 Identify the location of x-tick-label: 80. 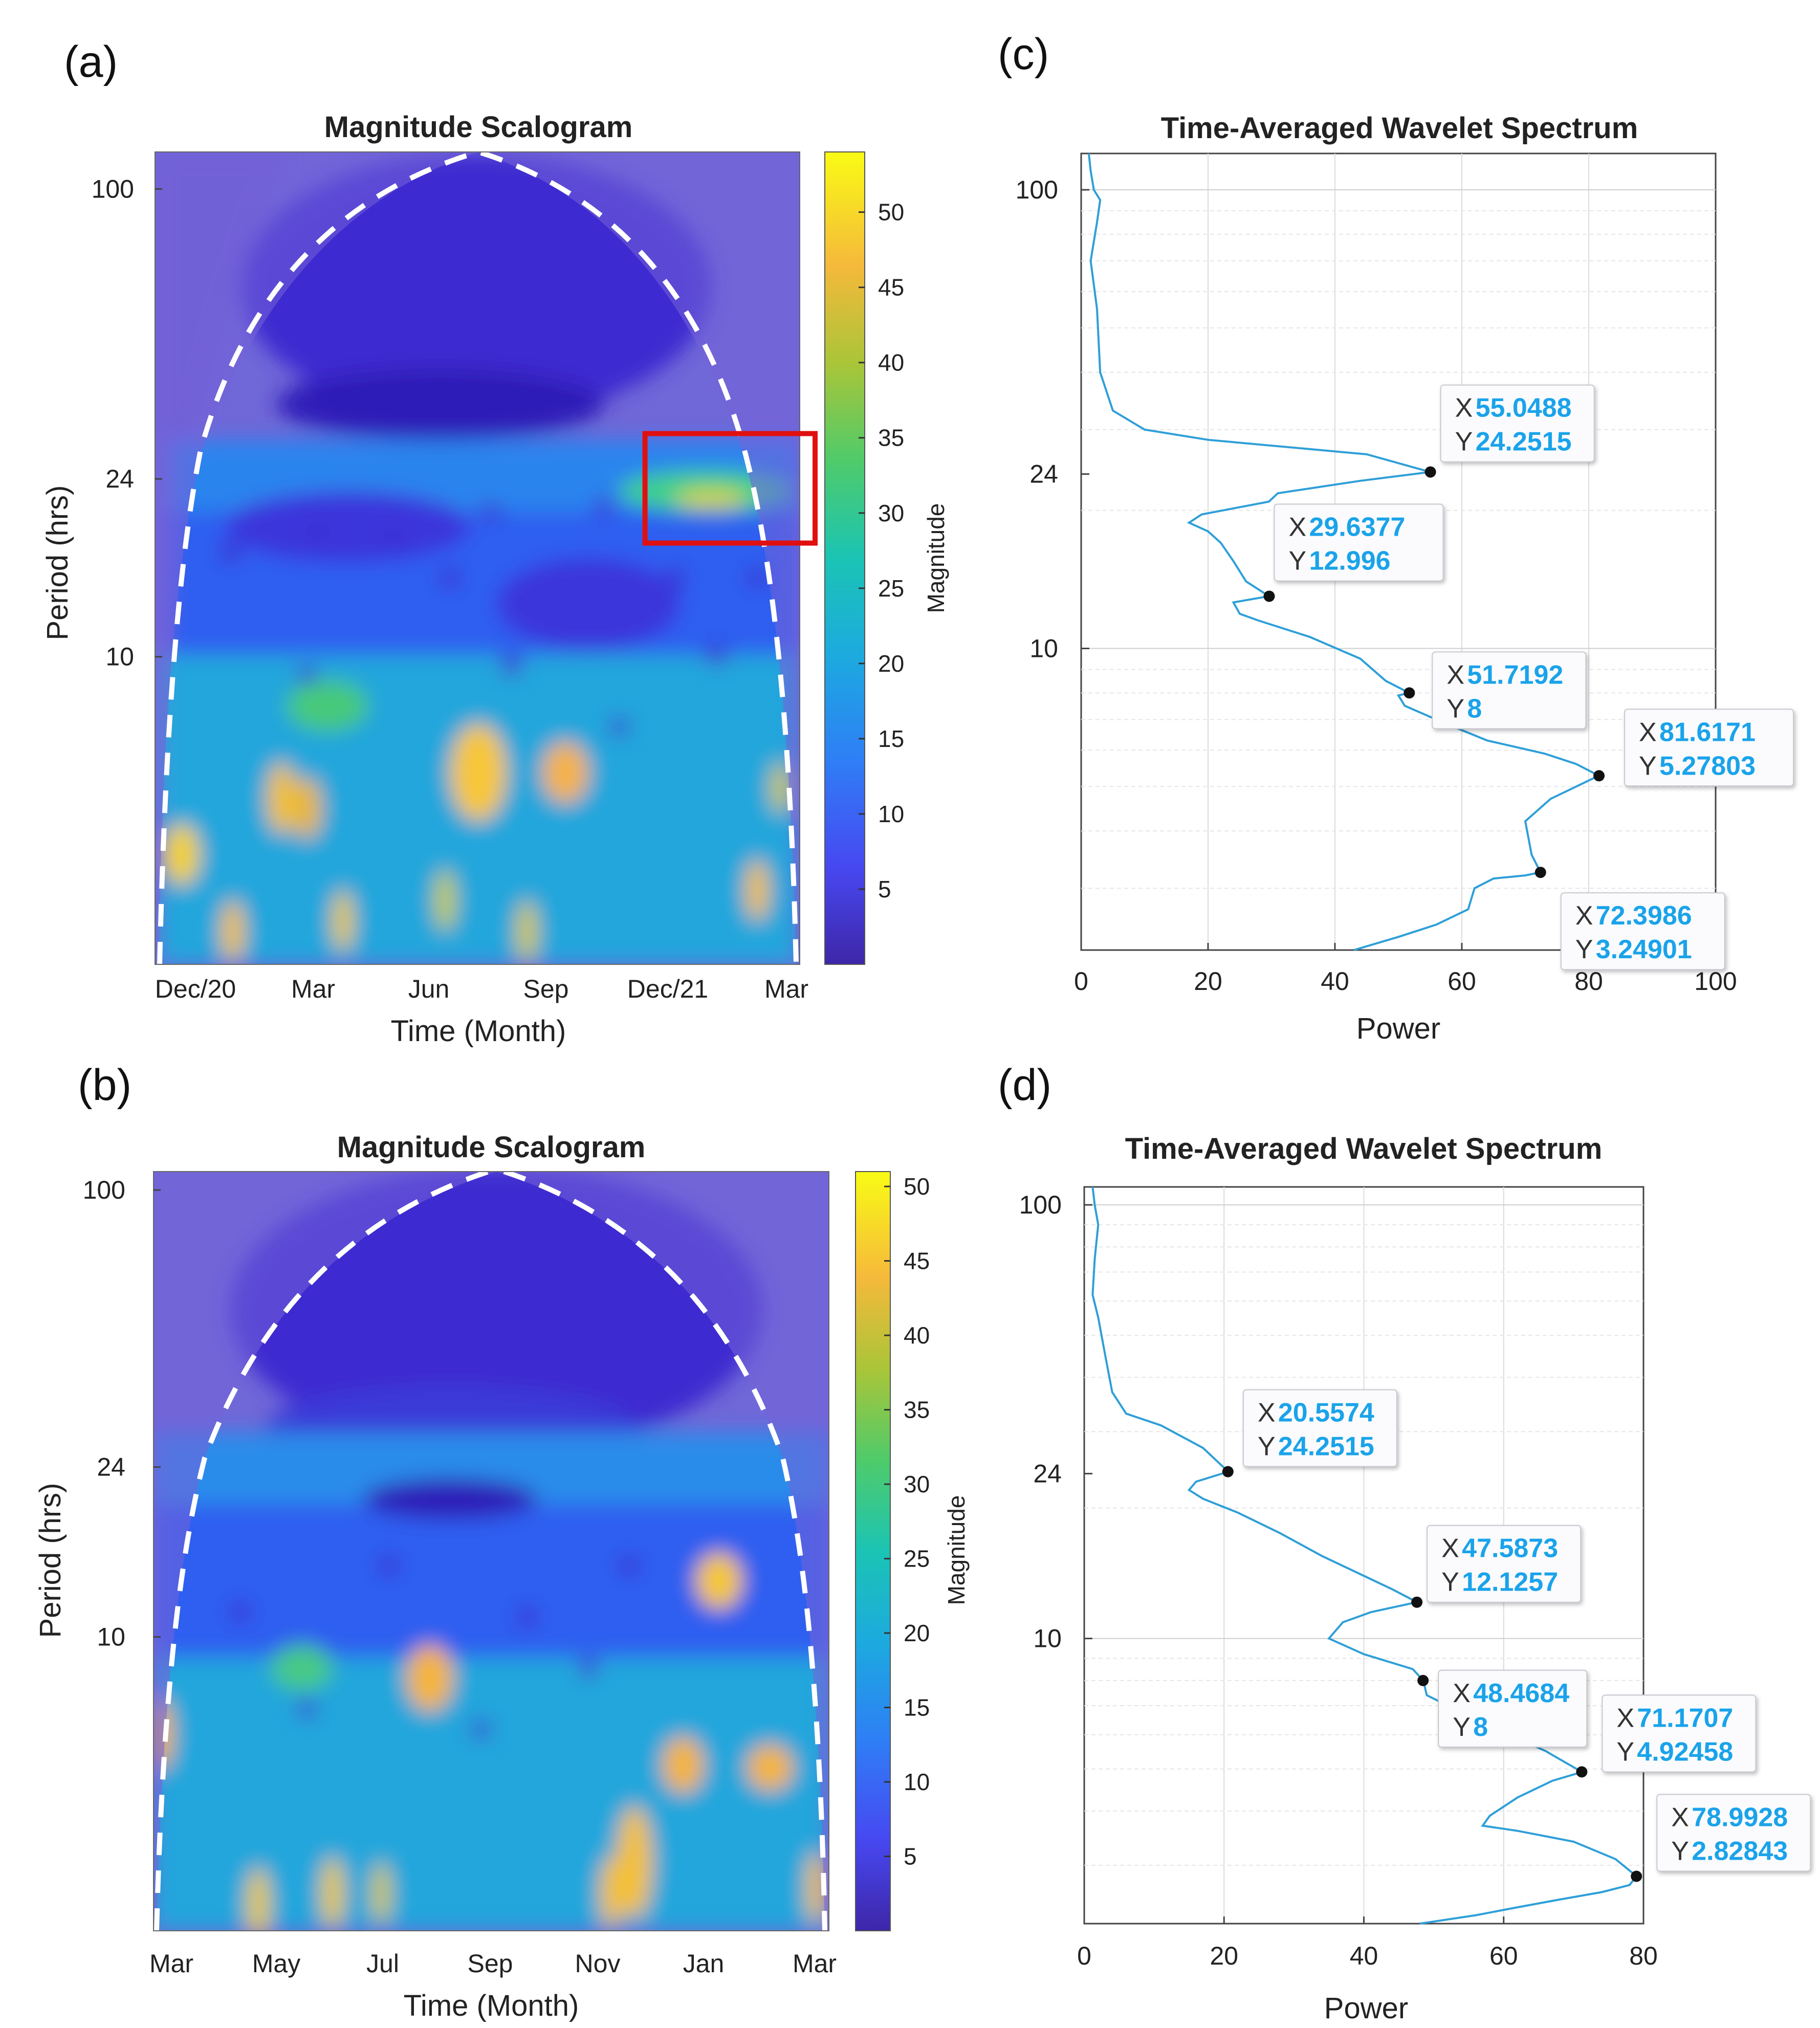
(1643, 1956).